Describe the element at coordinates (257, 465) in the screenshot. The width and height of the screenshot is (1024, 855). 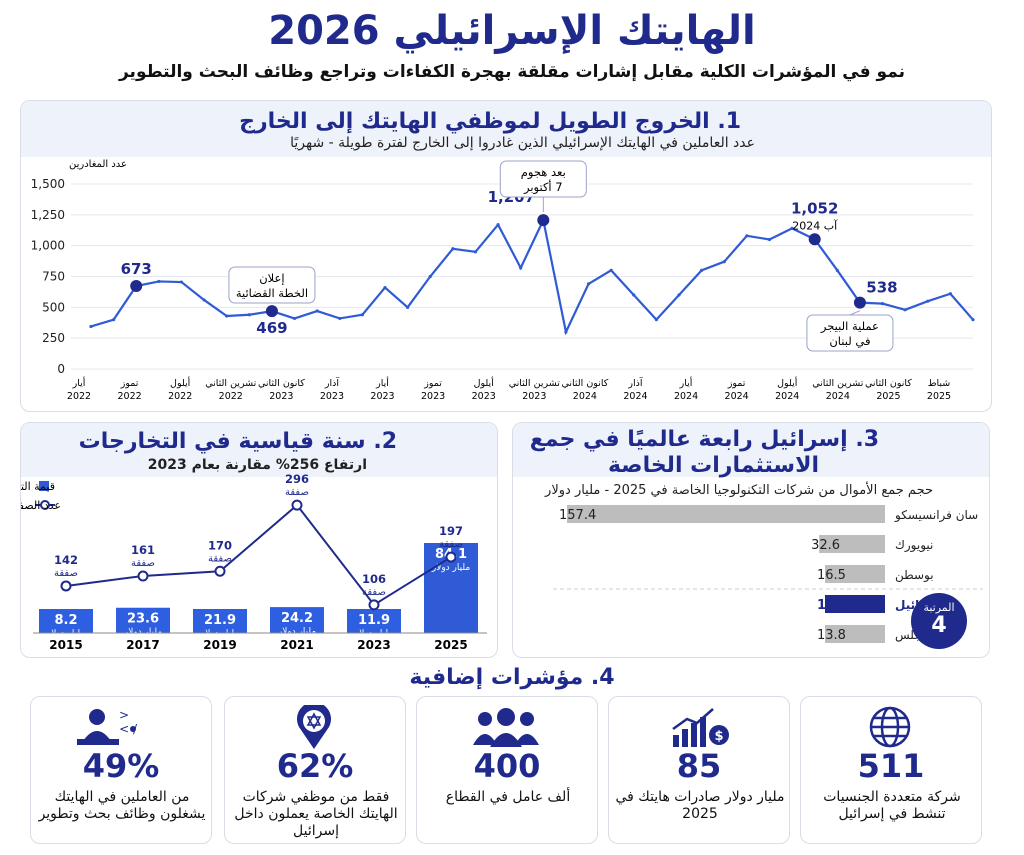
I see `section2-subtitle: ارتفاع 256% مقارنة بعام 2023` at that location.